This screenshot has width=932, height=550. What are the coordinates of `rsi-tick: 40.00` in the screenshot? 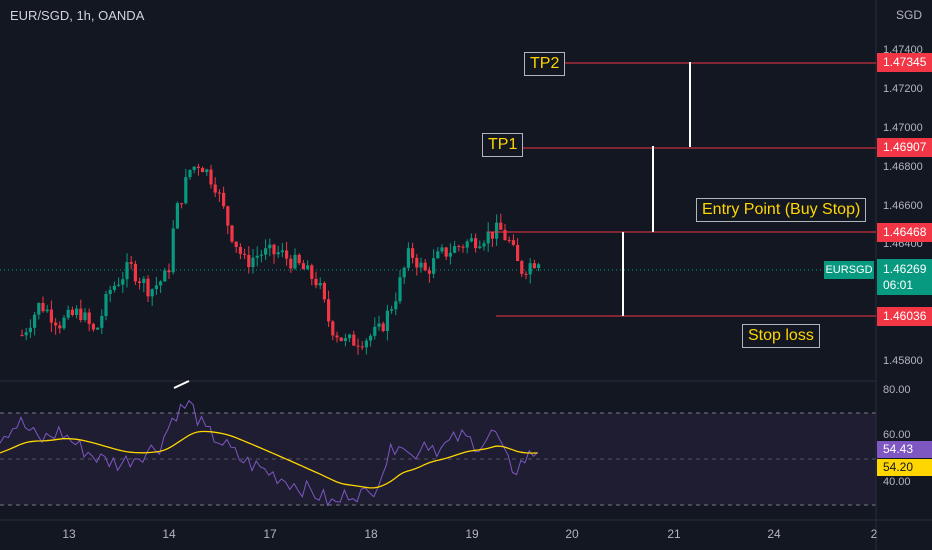 It's located at (897, 482).